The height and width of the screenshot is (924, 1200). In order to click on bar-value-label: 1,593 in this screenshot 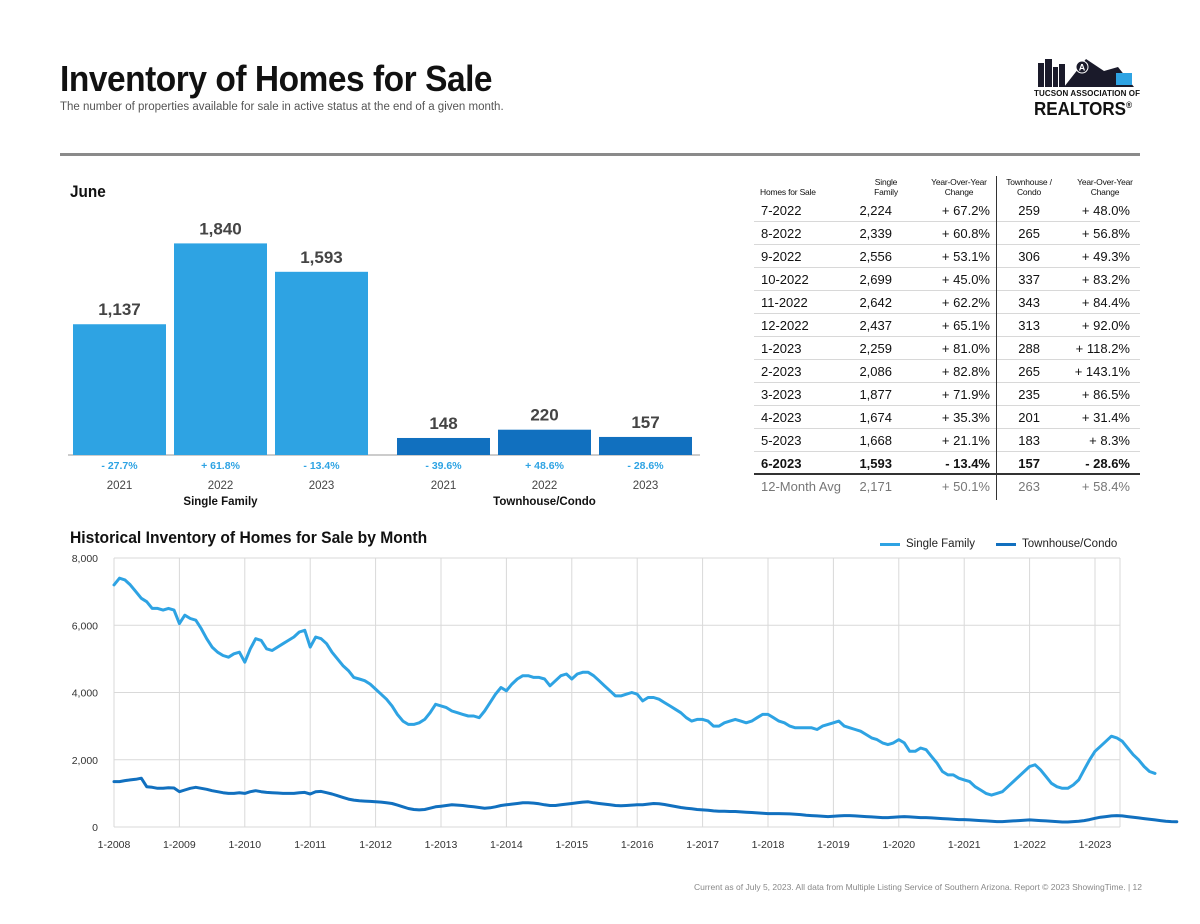, I will do `click(321, 257)`.